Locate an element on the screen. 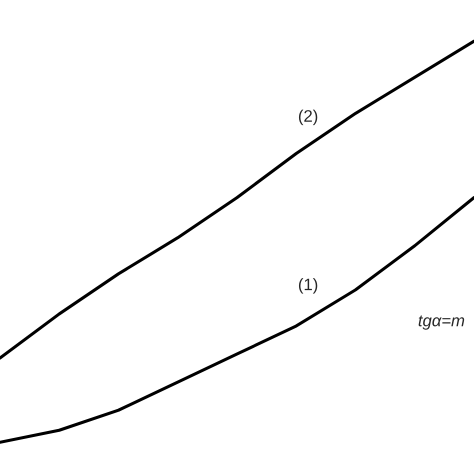 This screenshot has width=474, height=474. annotation: tgα=m is located at coordinates (441, 322).